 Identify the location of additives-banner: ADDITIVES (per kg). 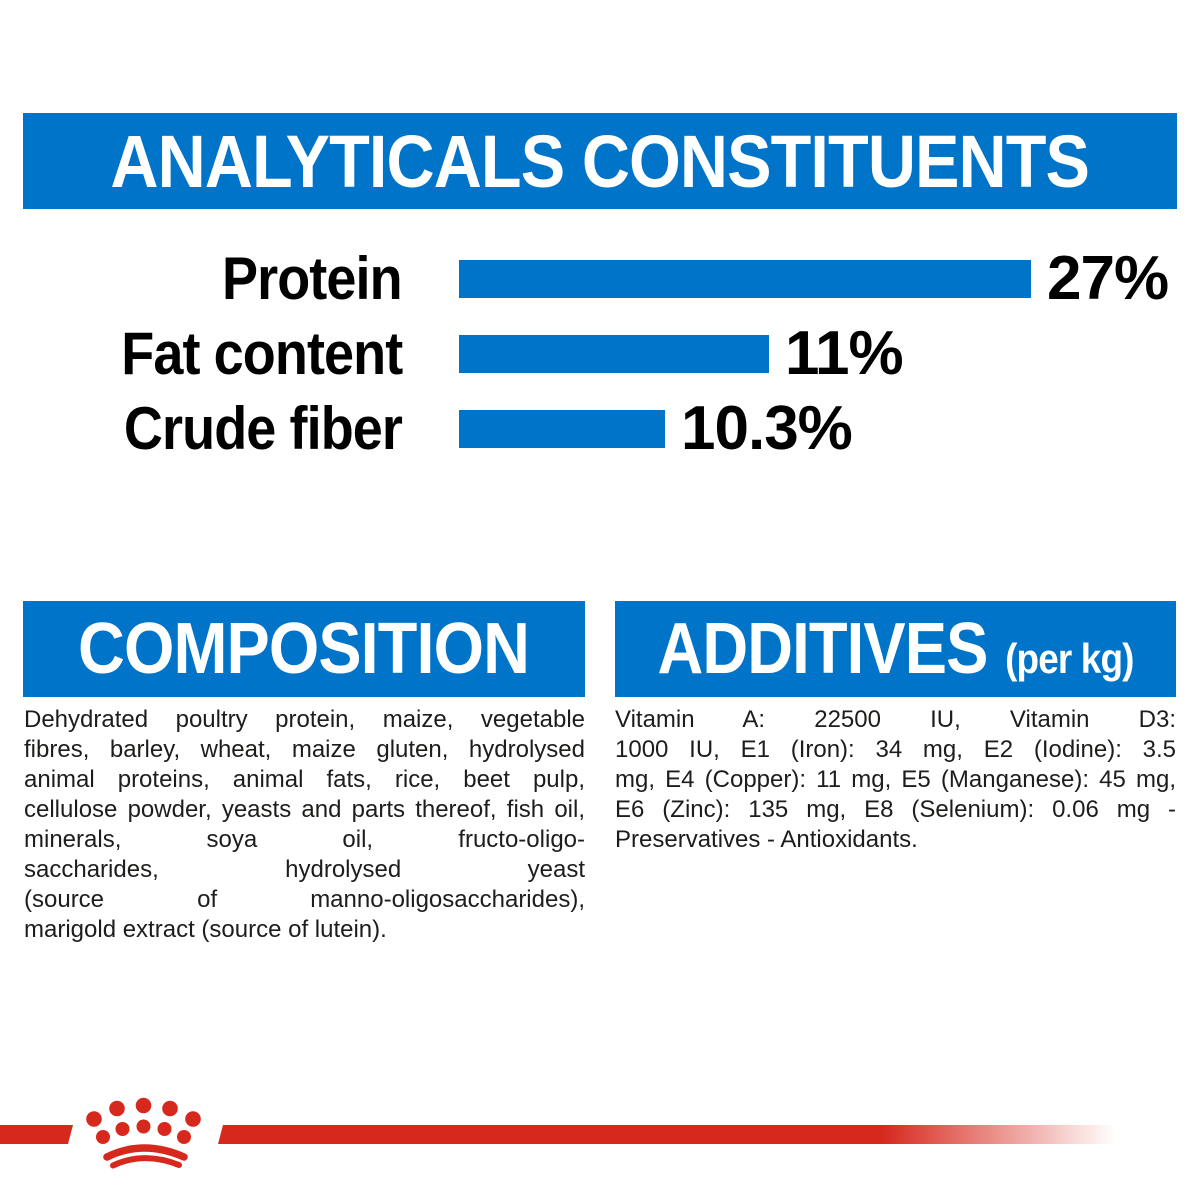
(895, 649).